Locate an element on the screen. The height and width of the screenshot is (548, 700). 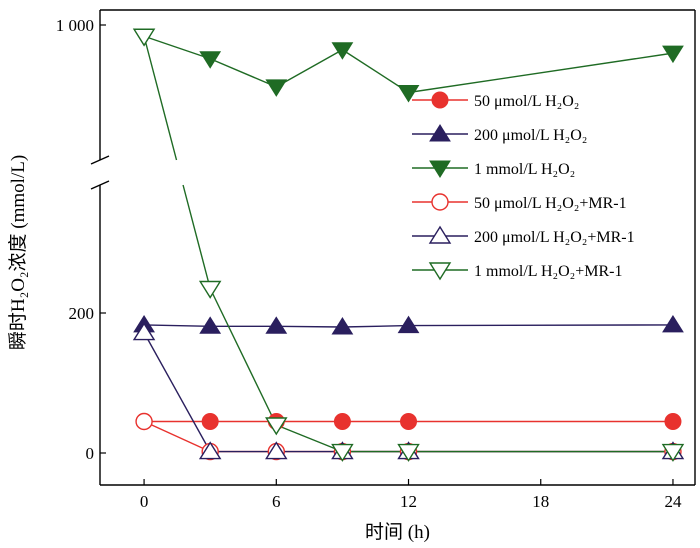
x-tick-label: 6 is located at coordinates (276, 501).